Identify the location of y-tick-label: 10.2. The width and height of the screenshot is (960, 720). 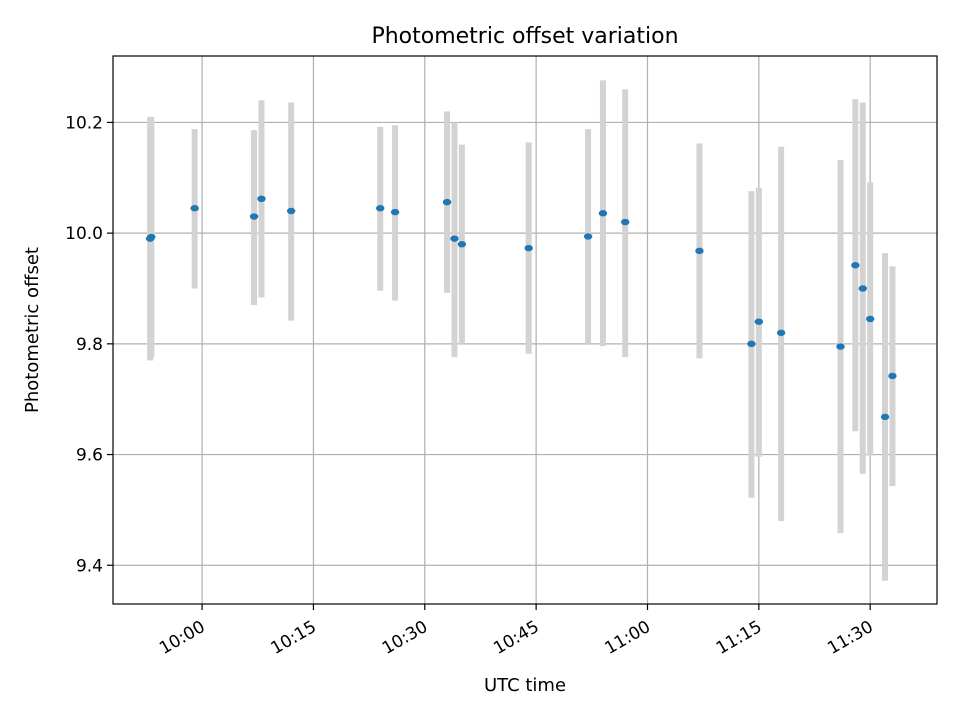
(84, 123).